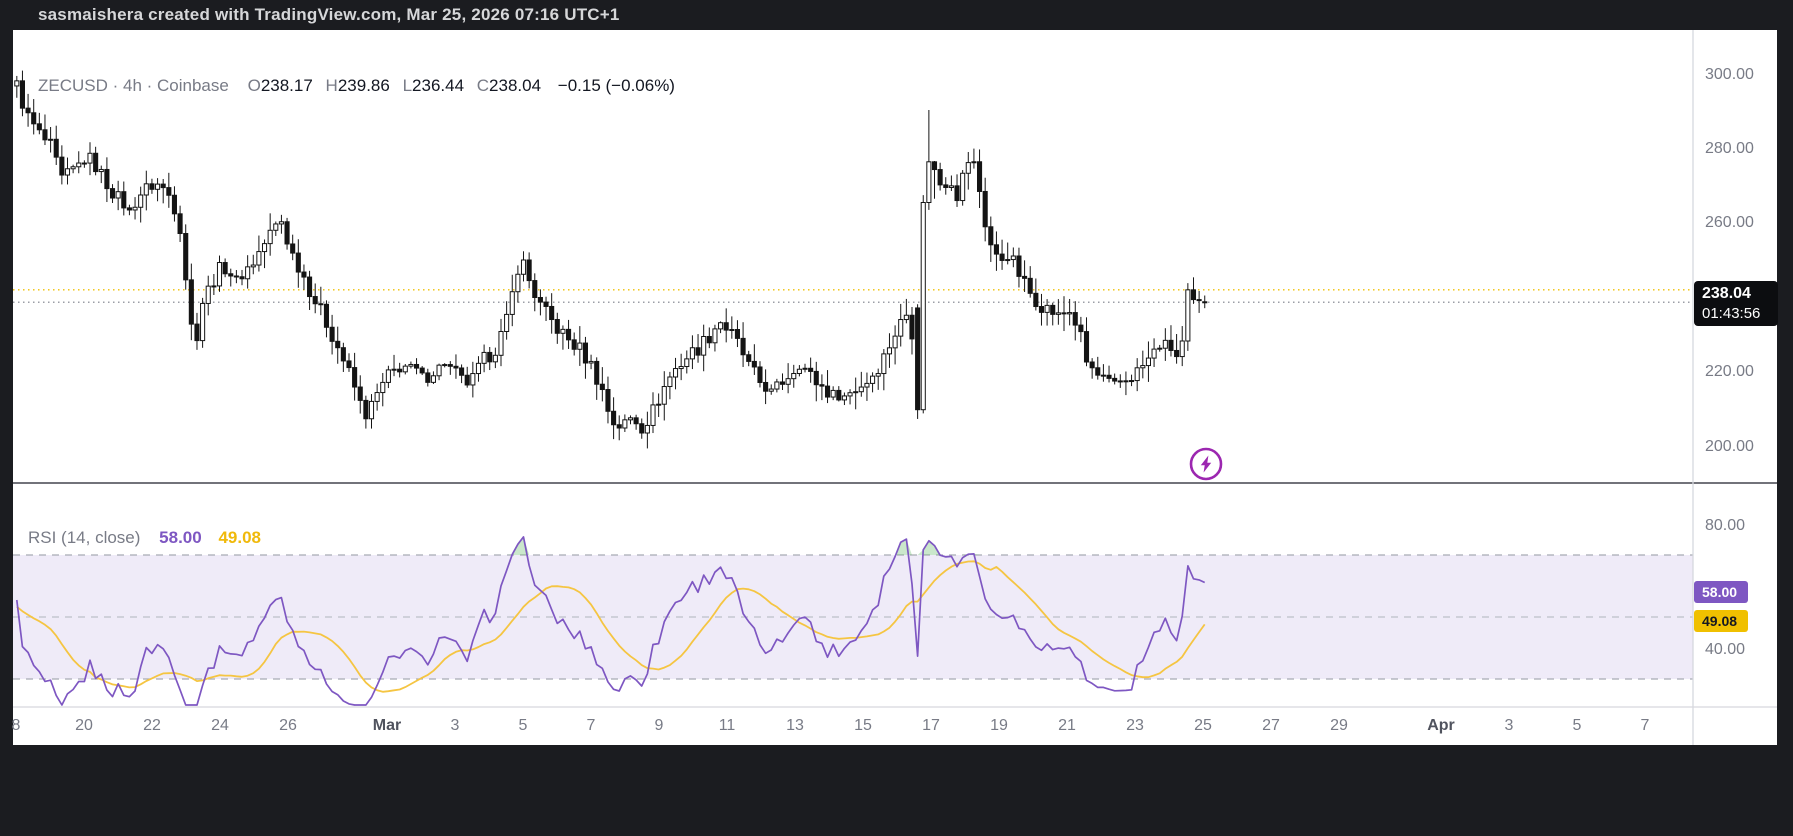 The image size is (1793, 836). I want to click on rsi-value: 58.00, so click(180, 537).